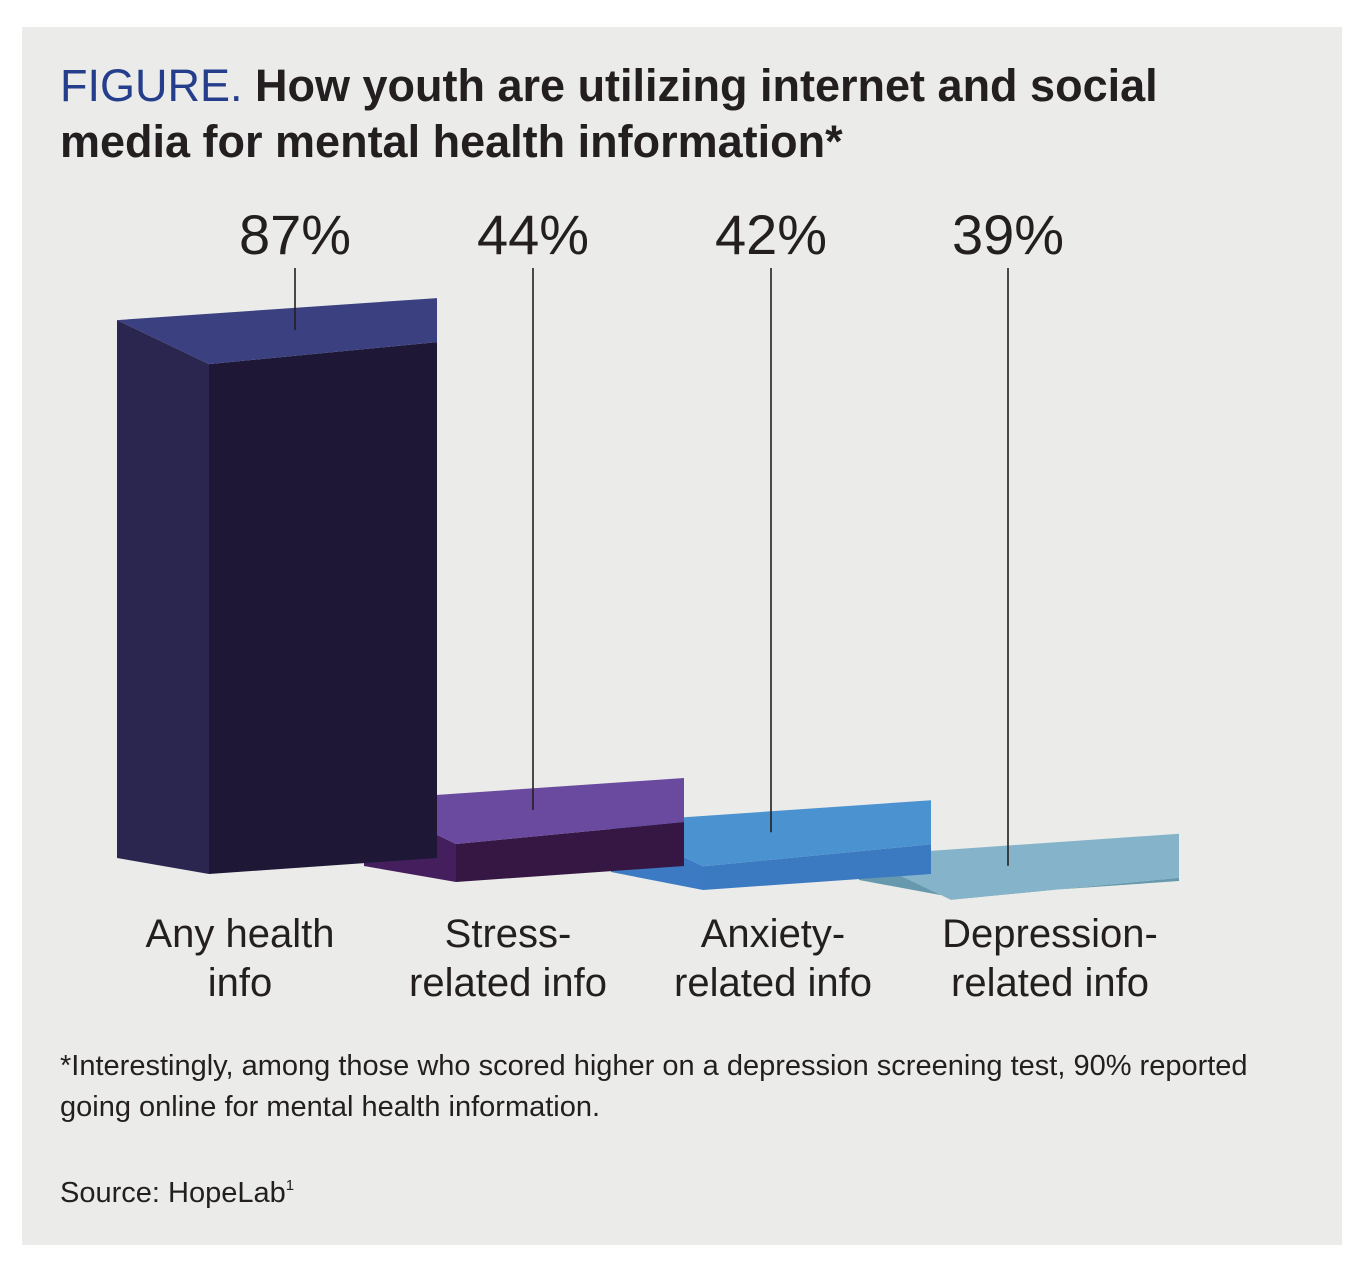 The height and width of the screenshot is (1263, 1358). Describe the element at coordinates (508, 983) in the screenshot. I see `category-label-1-1: related info` at that location.